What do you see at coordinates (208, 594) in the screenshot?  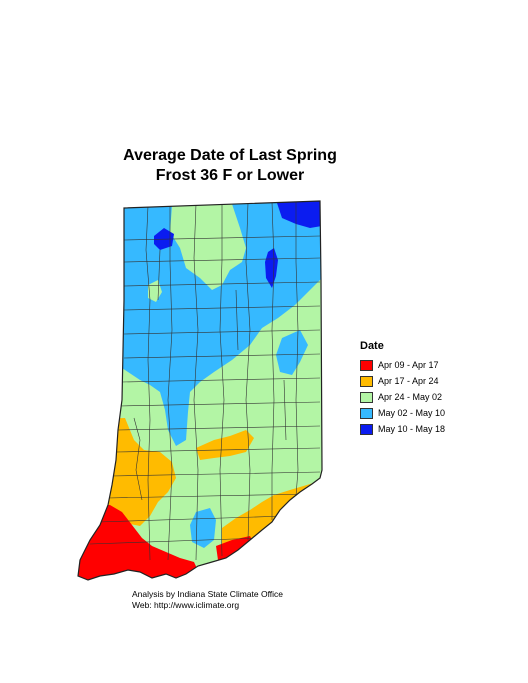 I see `credit-line-1: Analysis by Indiana State Climate Office` at bounding box center [208, 594].